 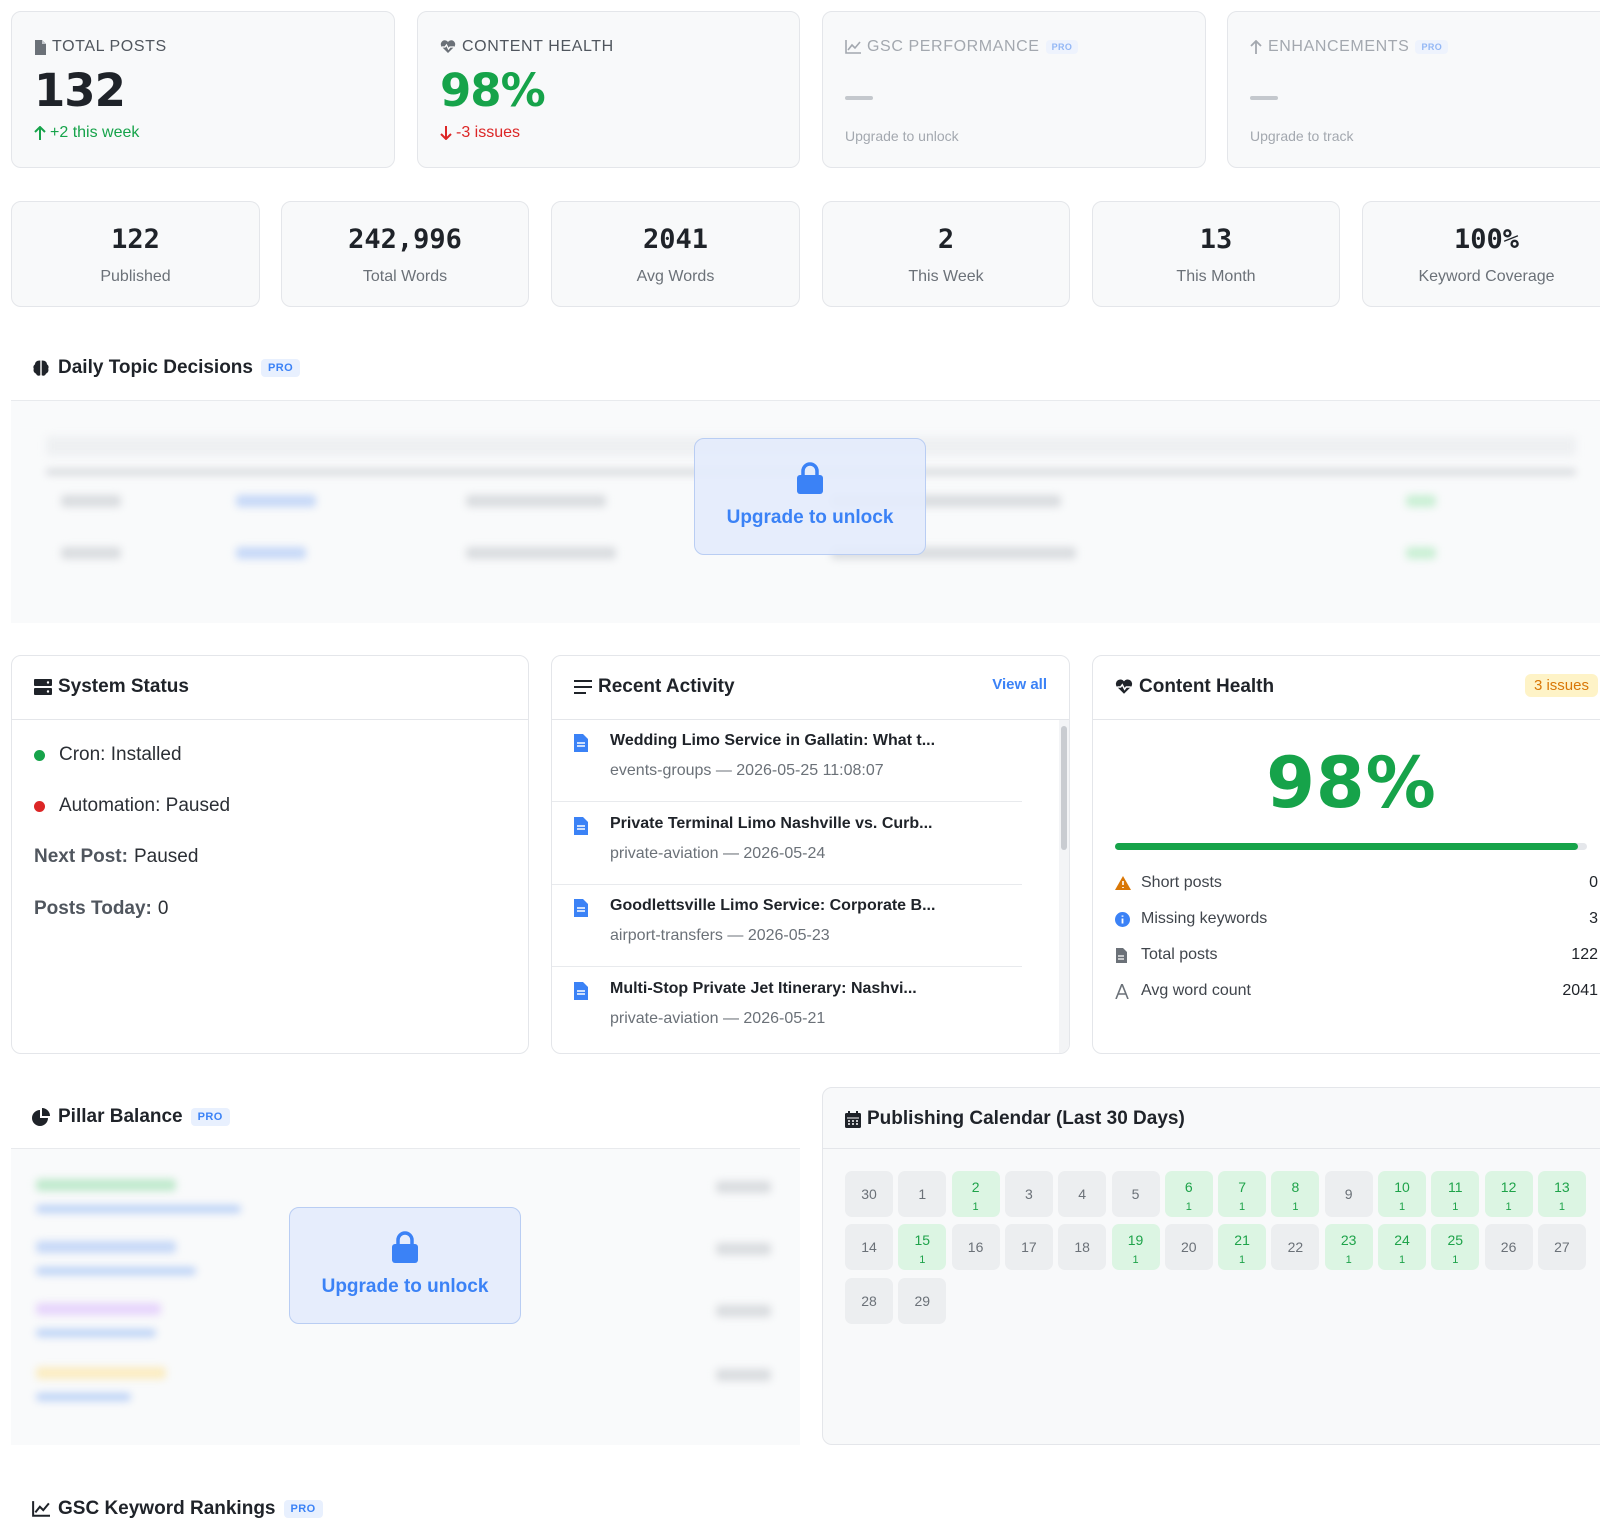 I want to click on calendar-day: 24 1, so click(x=1402, y=1247).